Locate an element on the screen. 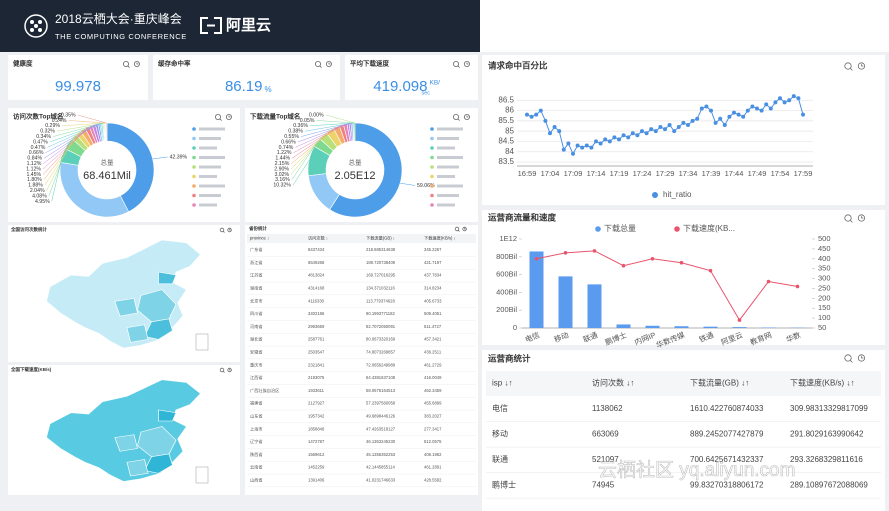 Image resolution: width=889 pixels, height=511 pixels. y-tick-label: 86.5 is located at coordinates (506, 99).